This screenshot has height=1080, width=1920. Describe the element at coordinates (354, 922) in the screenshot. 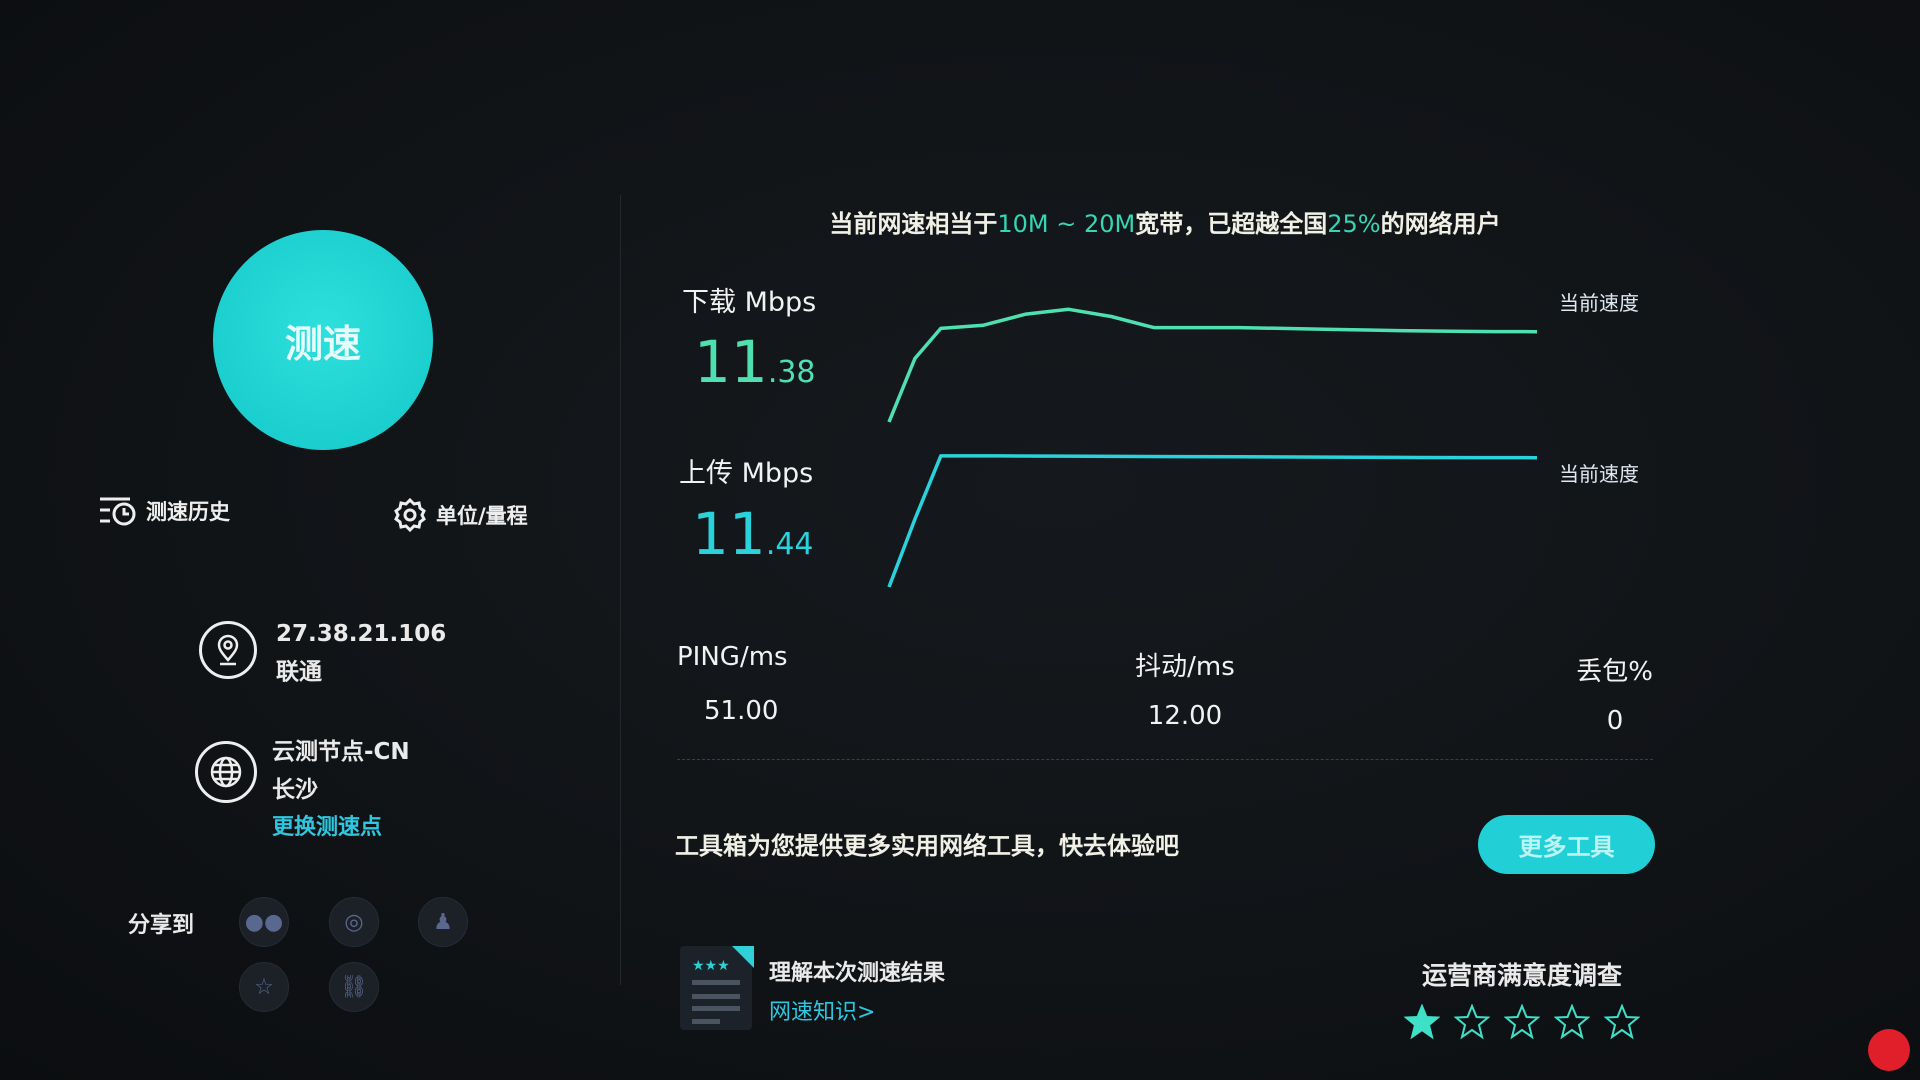

I see `weibo-icon: ◎` at that location.